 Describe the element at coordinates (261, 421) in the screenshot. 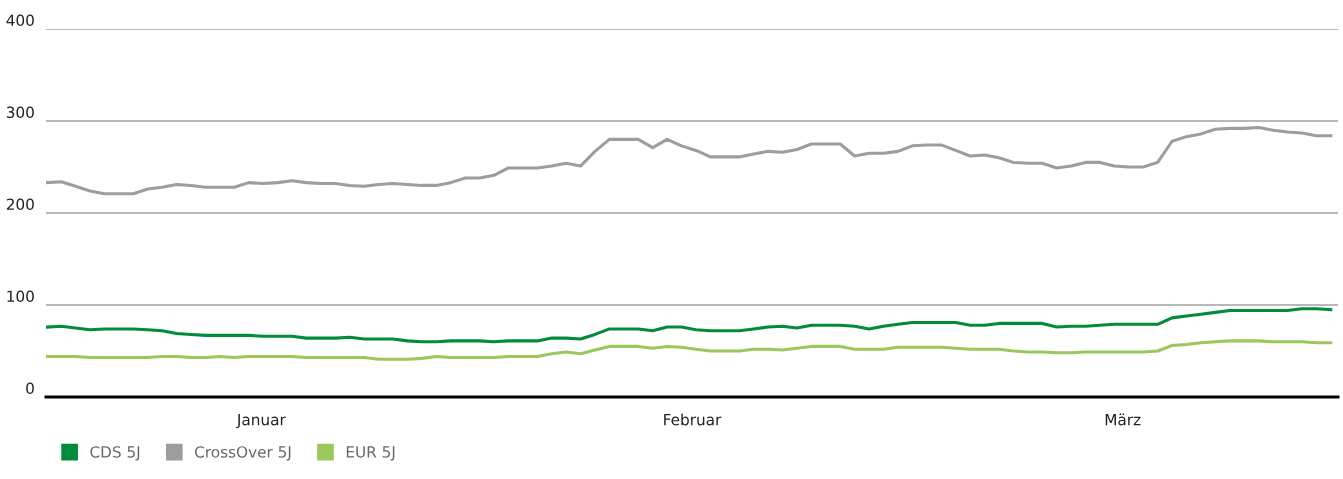

I see `text: Januar` at that location.